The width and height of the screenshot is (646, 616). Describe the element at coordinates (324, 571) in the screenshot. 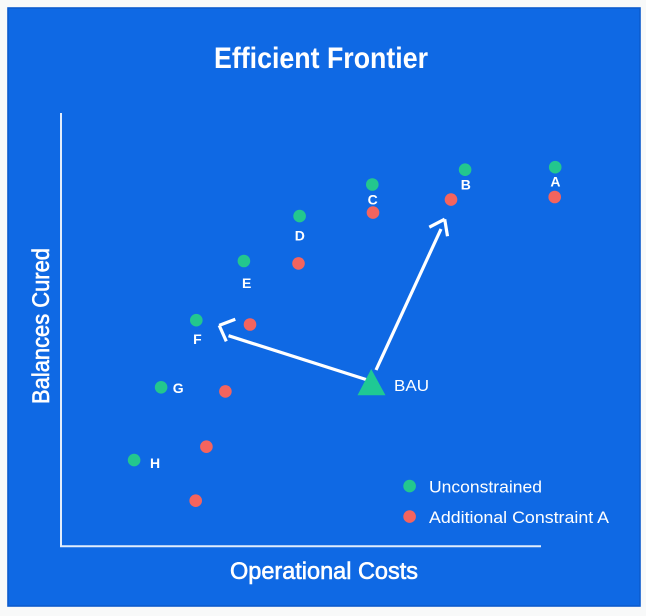

I see `svg-text: Operational Costs` at that location.